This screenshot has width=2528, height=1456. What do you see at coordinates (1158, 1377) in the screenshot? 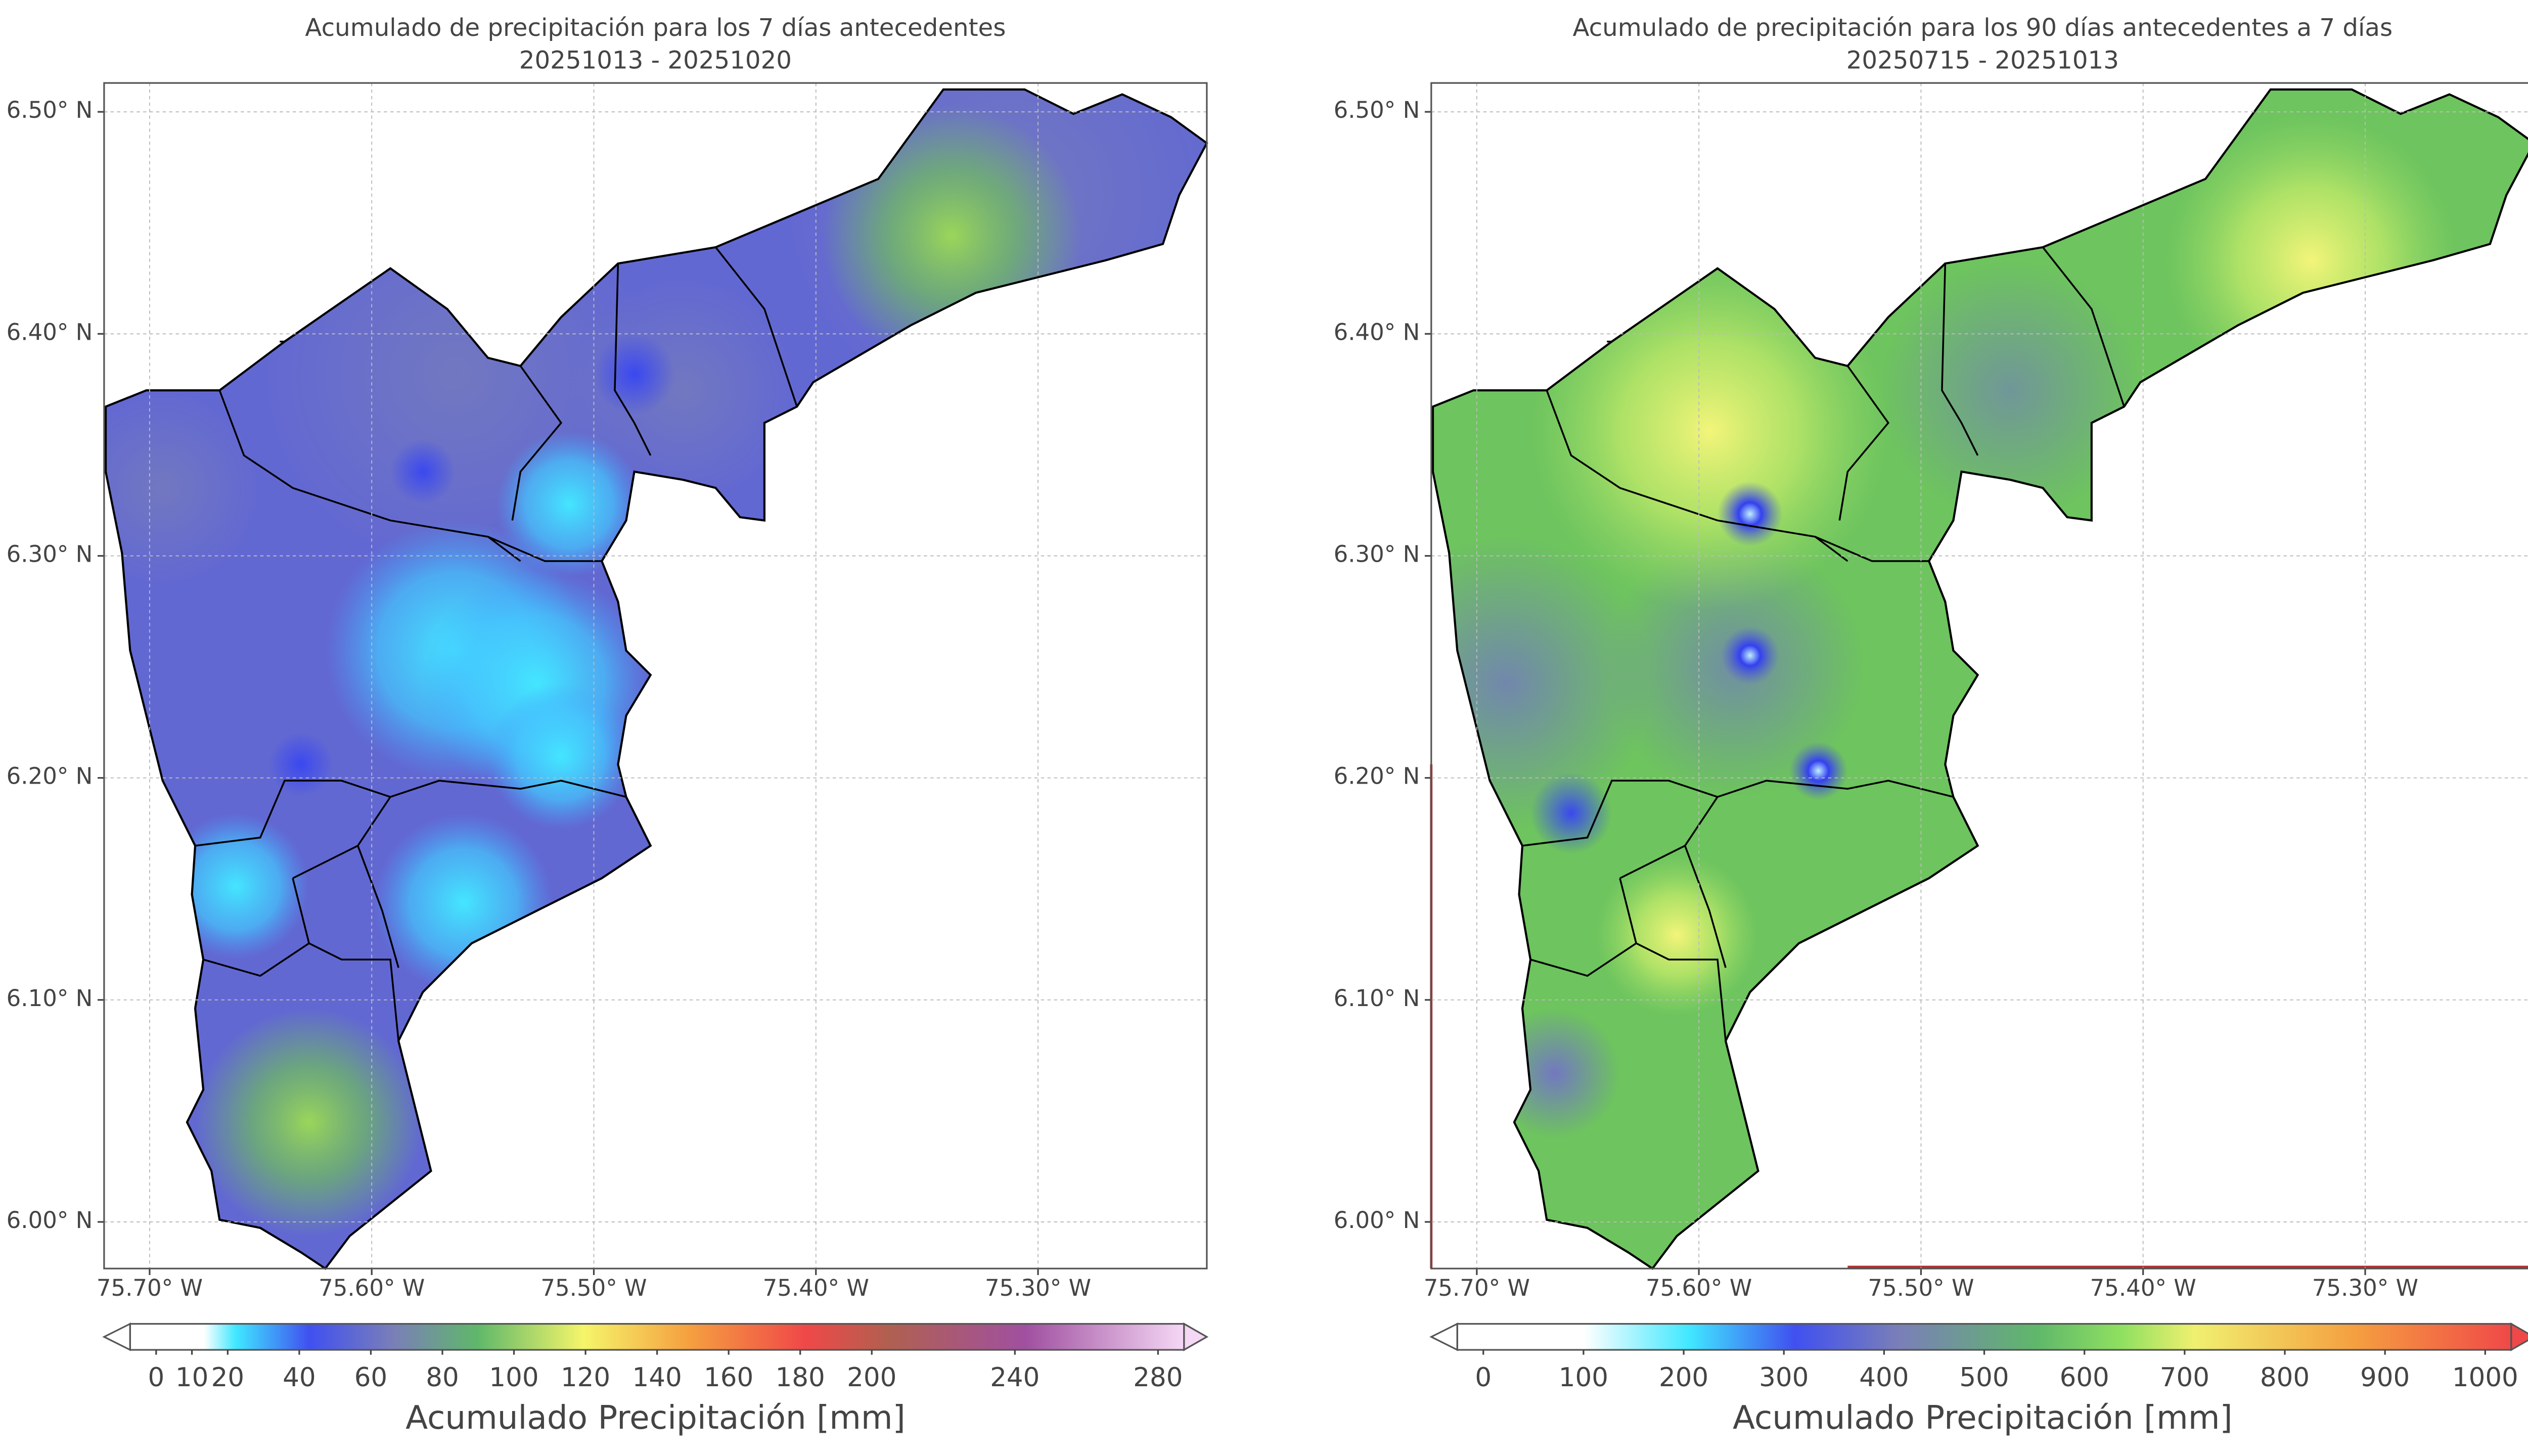
I see `colorbar-tick-label: 280` at bounding box center [1158, 1377].